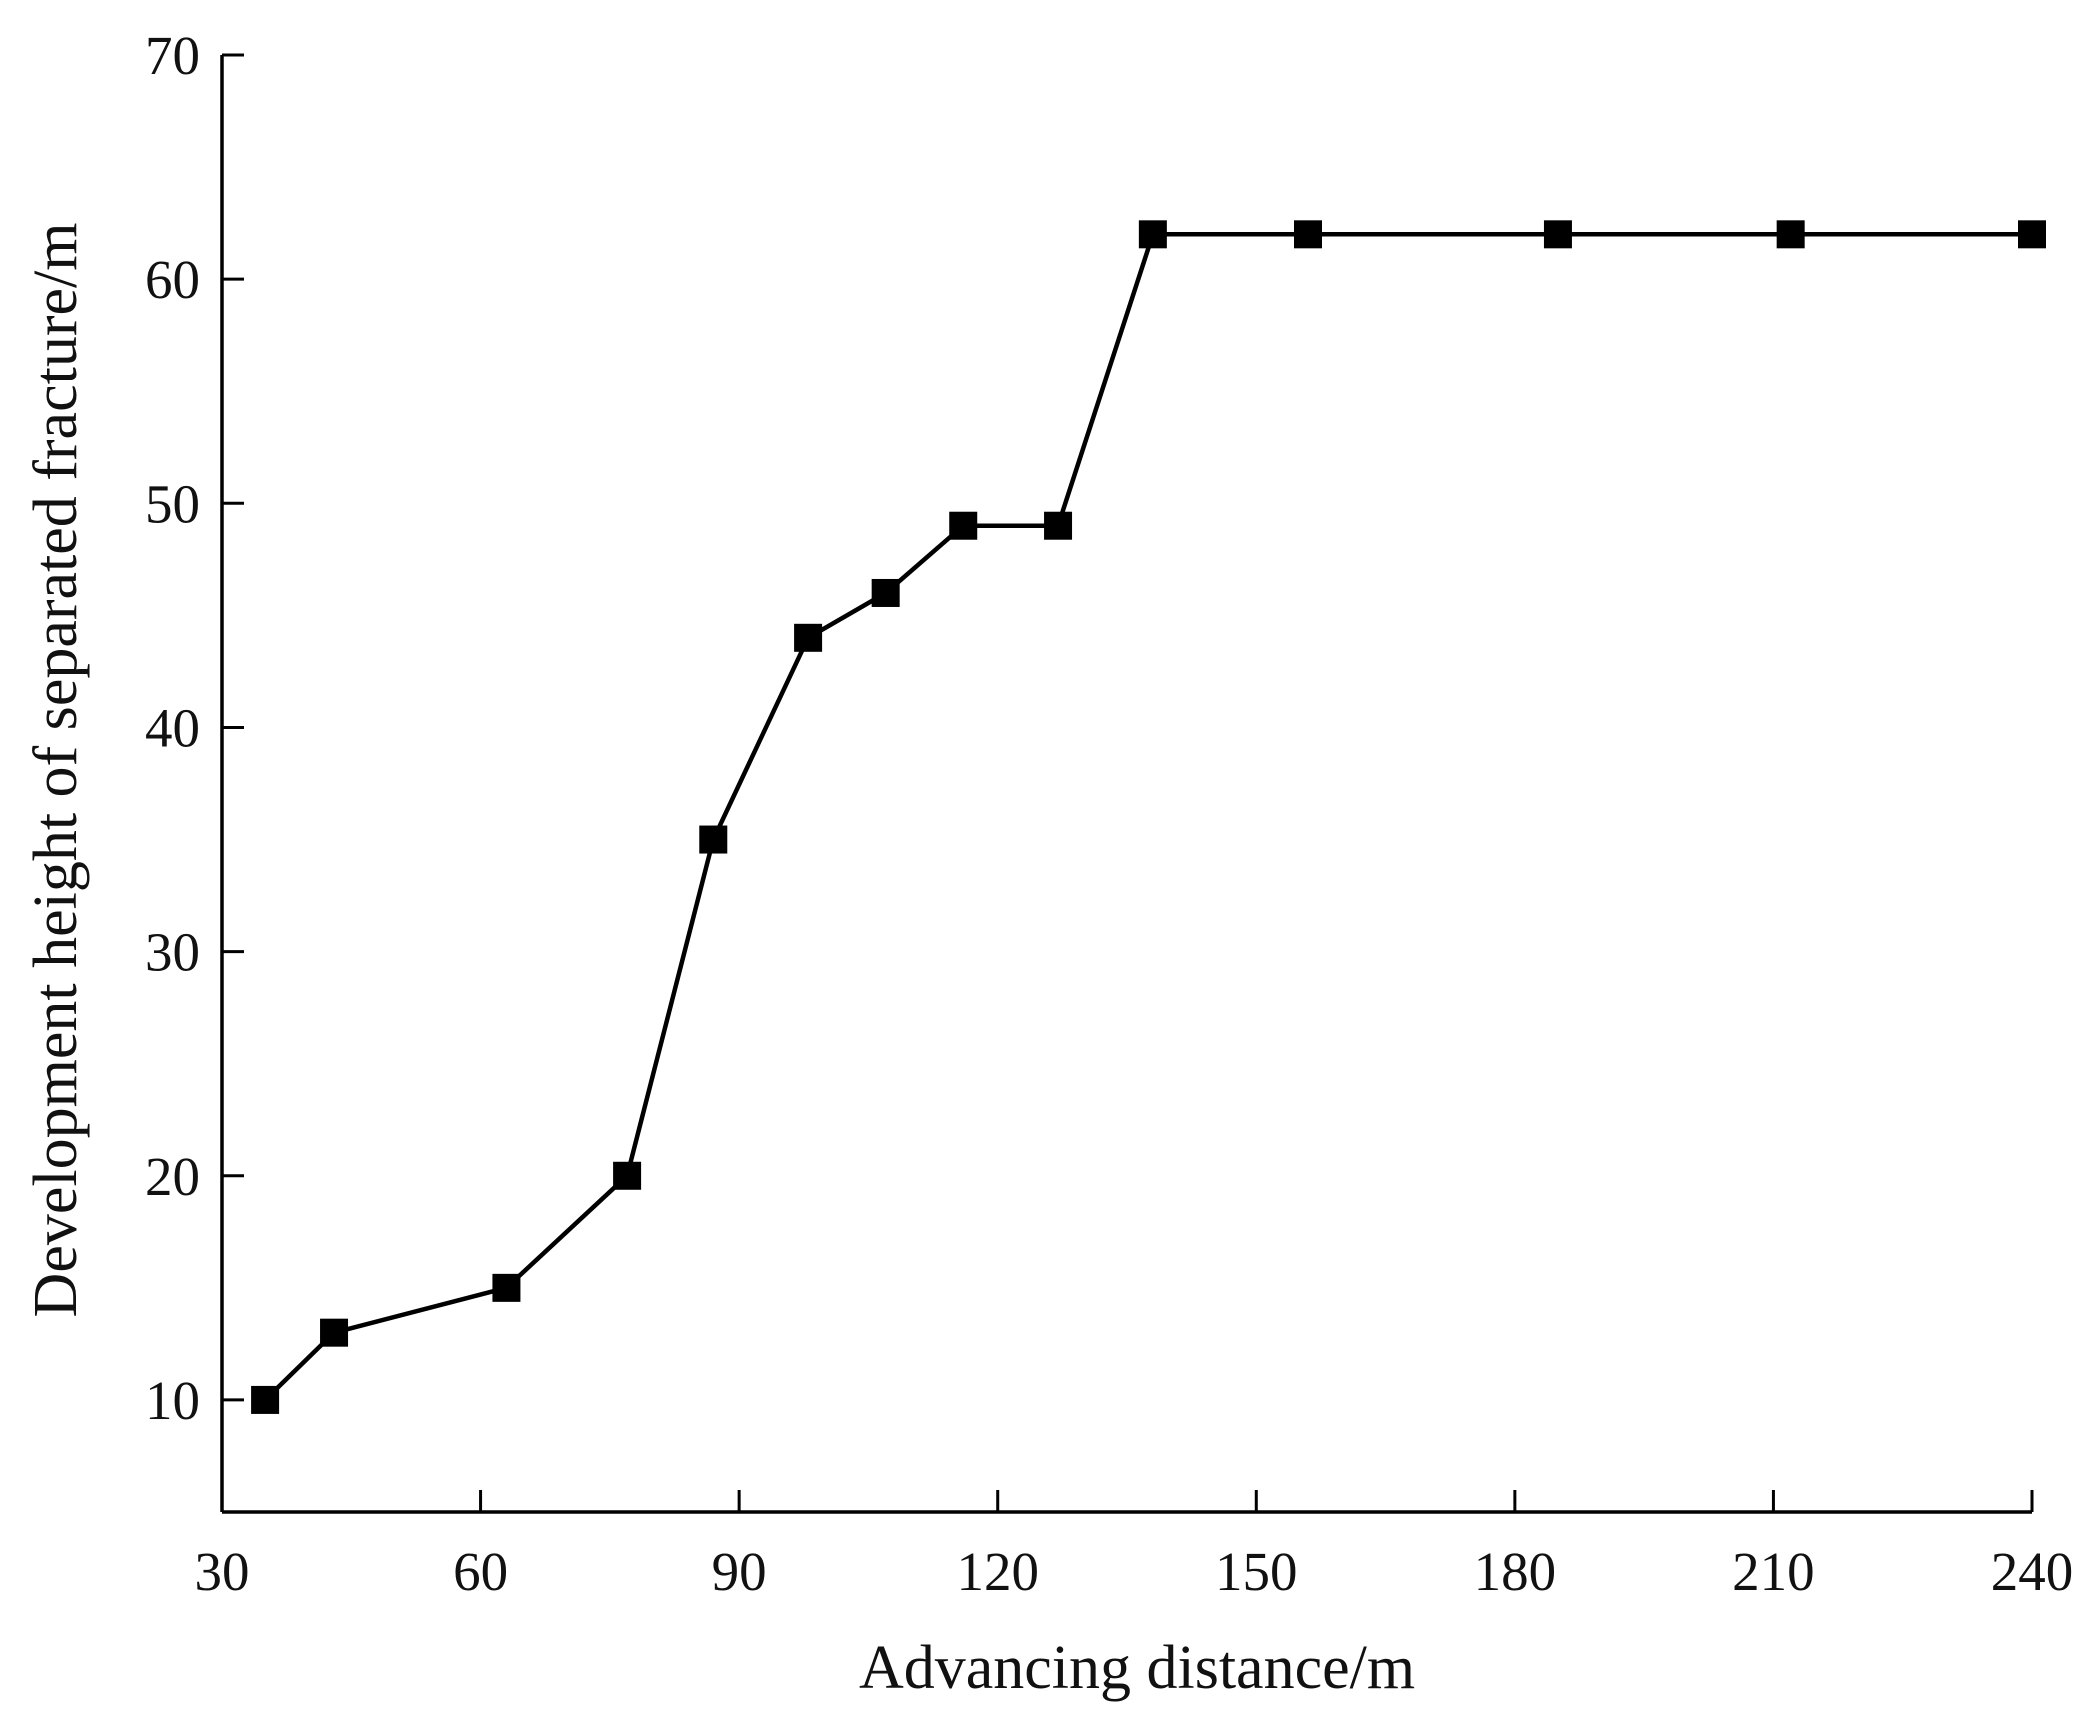  I want to click on x-tick-label: 60, so click(480, 1571).